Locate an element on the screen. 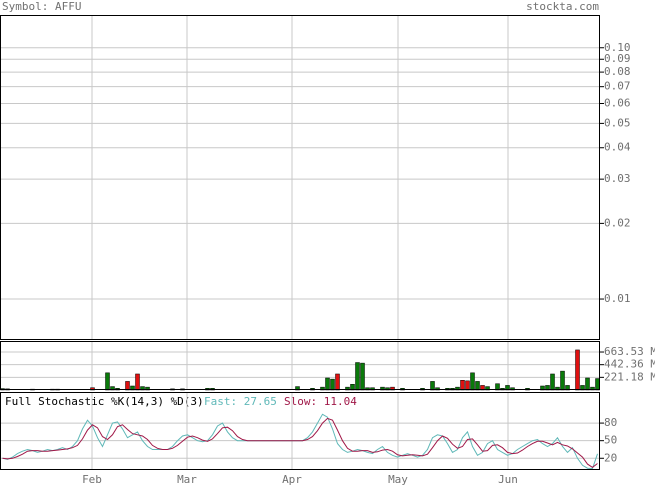  y-tick-label: 442.36 M is located at coordinates (629, 364).